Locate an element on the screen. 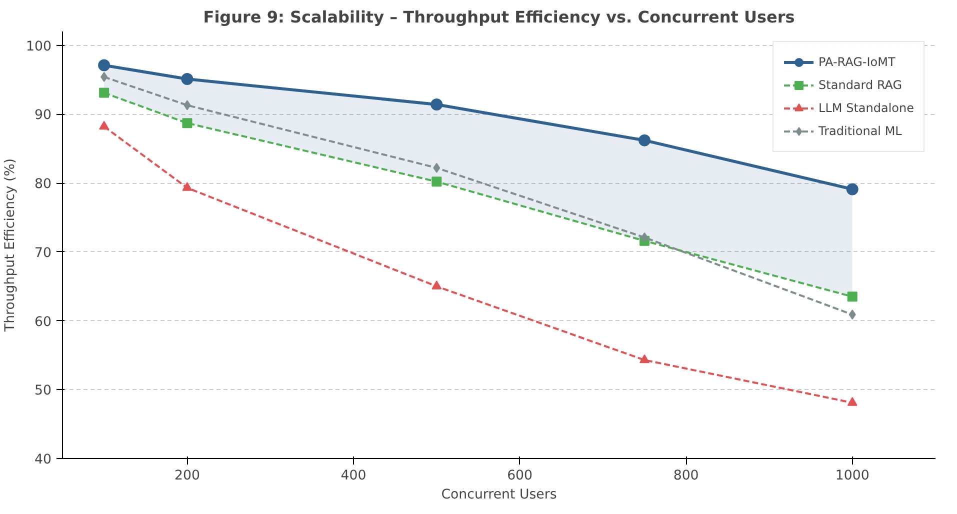 The image size is (957, 514). legend-label: PA-RAG-IoMT is located at coordinates (857, 62).